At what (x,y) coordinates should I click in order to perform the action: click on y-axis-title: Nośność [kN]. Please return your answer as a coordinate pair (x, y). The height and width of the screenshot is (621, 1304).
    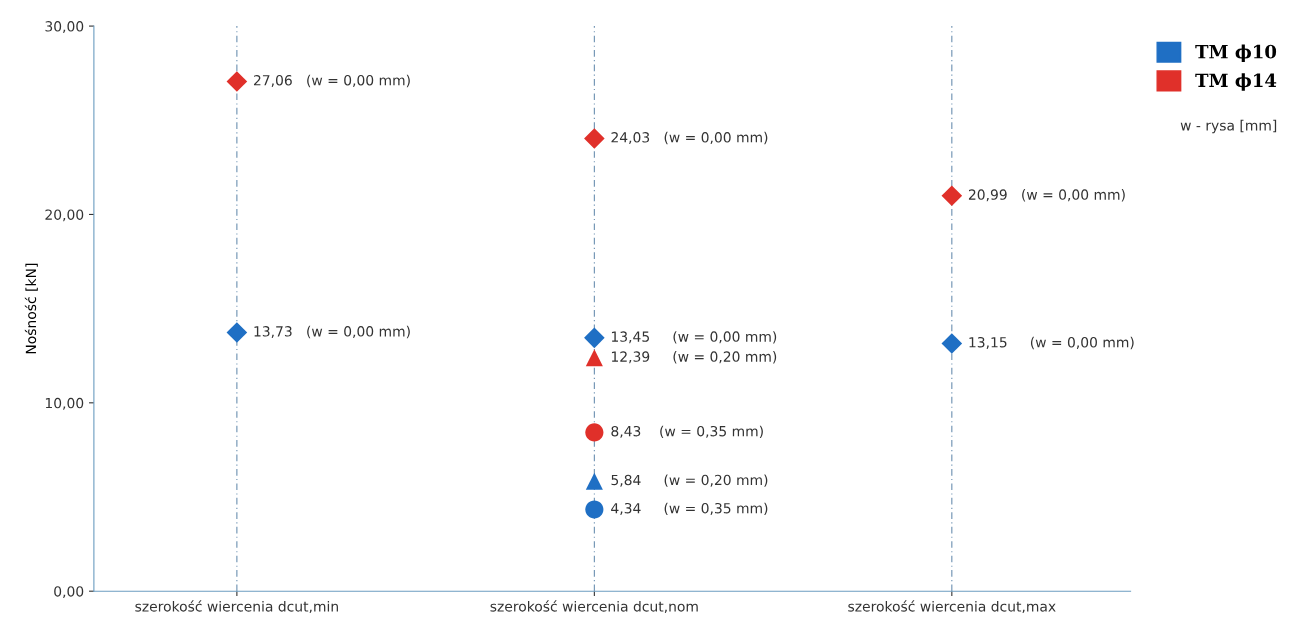
    Looking at the image, I should click on (31, 308).